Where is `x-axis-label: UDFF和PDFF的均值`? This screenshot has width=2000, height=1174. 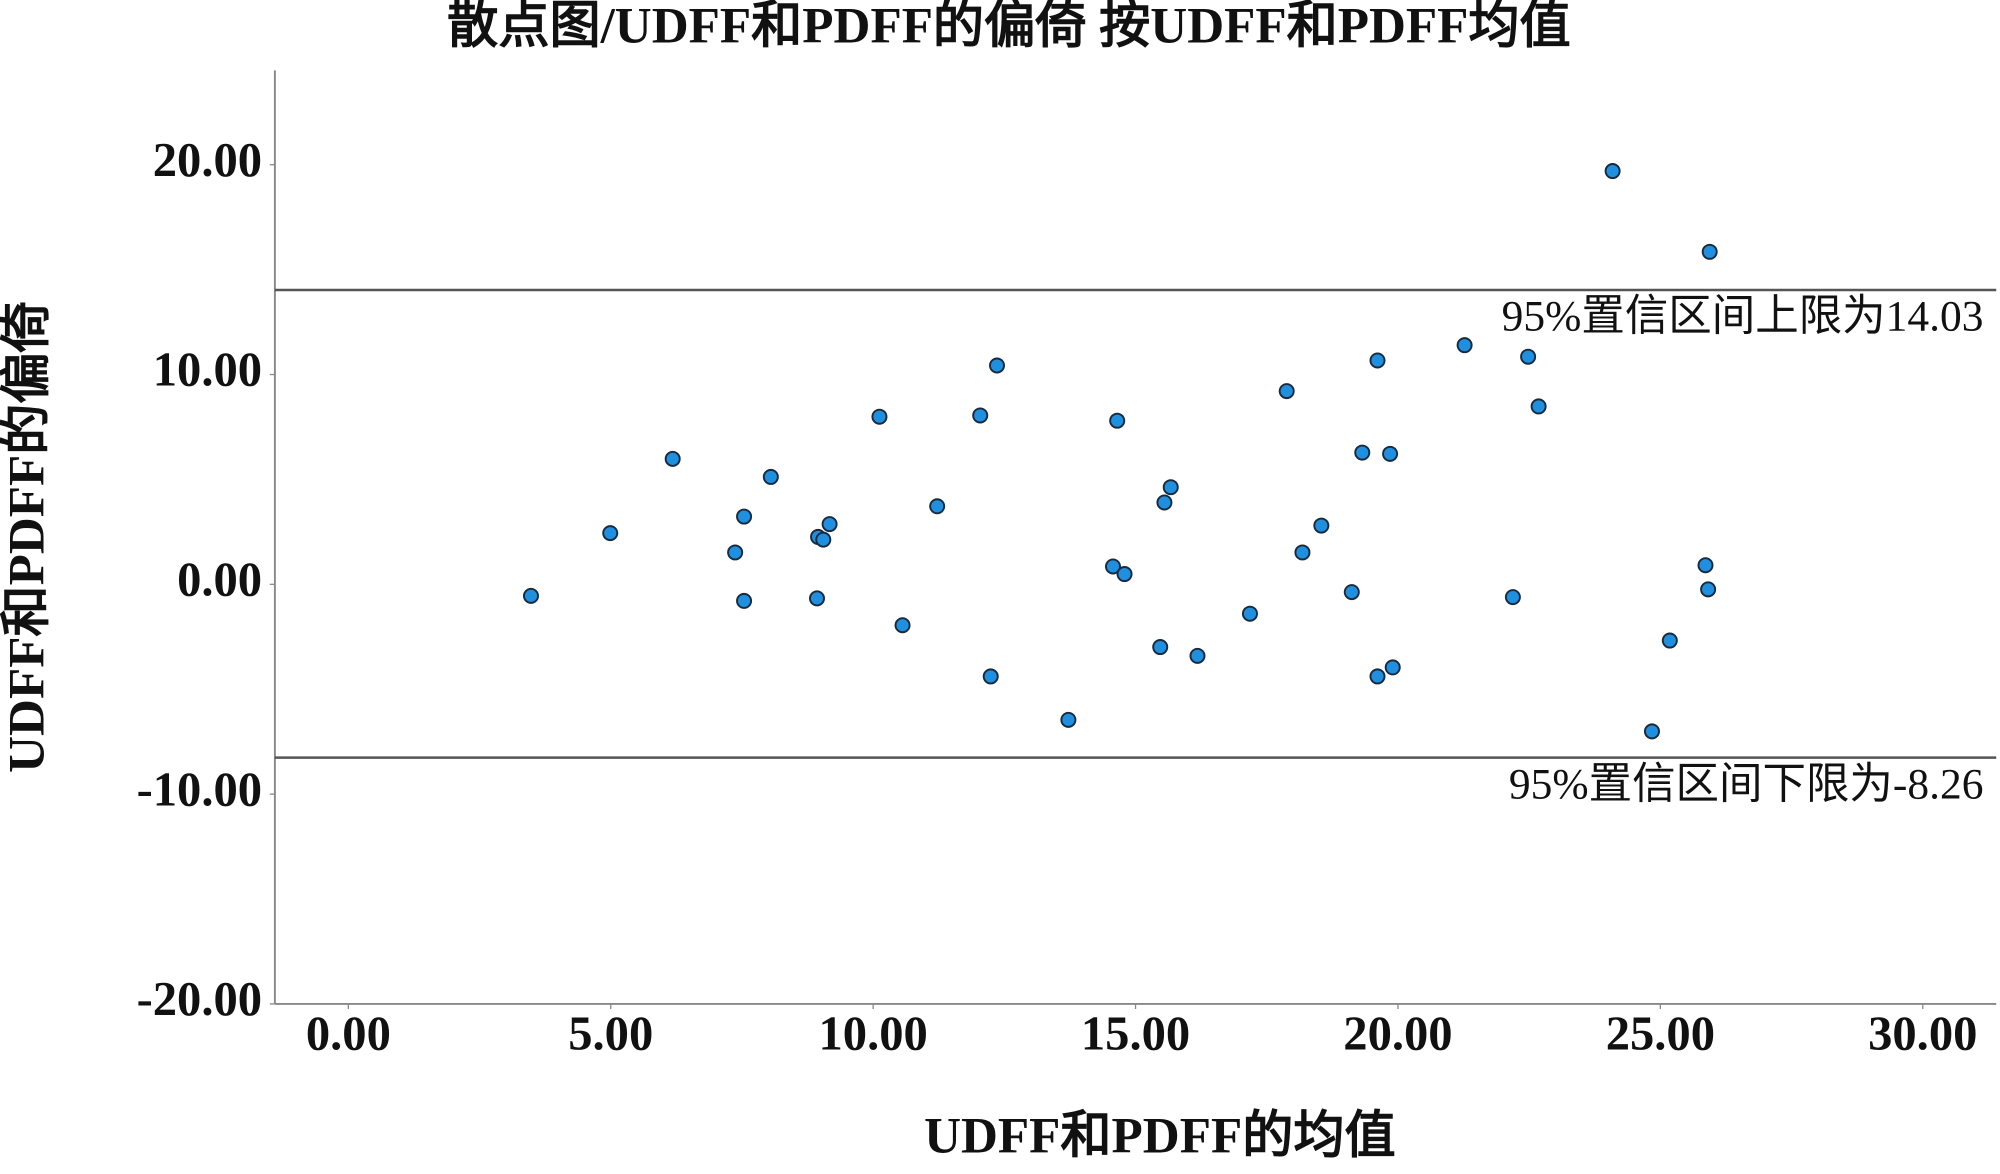
x-axis-label: UDFF和PDFF的均值 is located at coordinates (1160, 1135).